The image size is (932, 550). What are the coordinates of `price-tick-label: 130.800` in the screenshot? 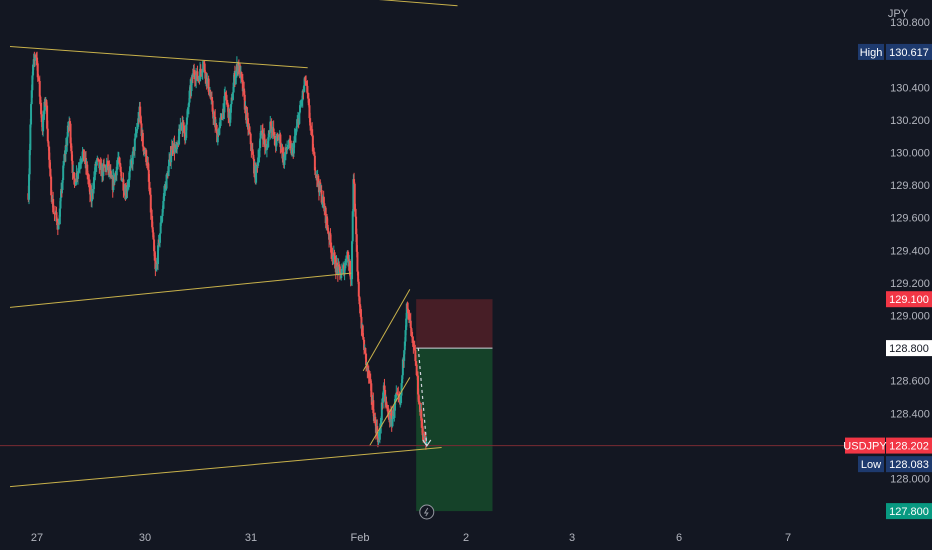 It's located at (910, 23).